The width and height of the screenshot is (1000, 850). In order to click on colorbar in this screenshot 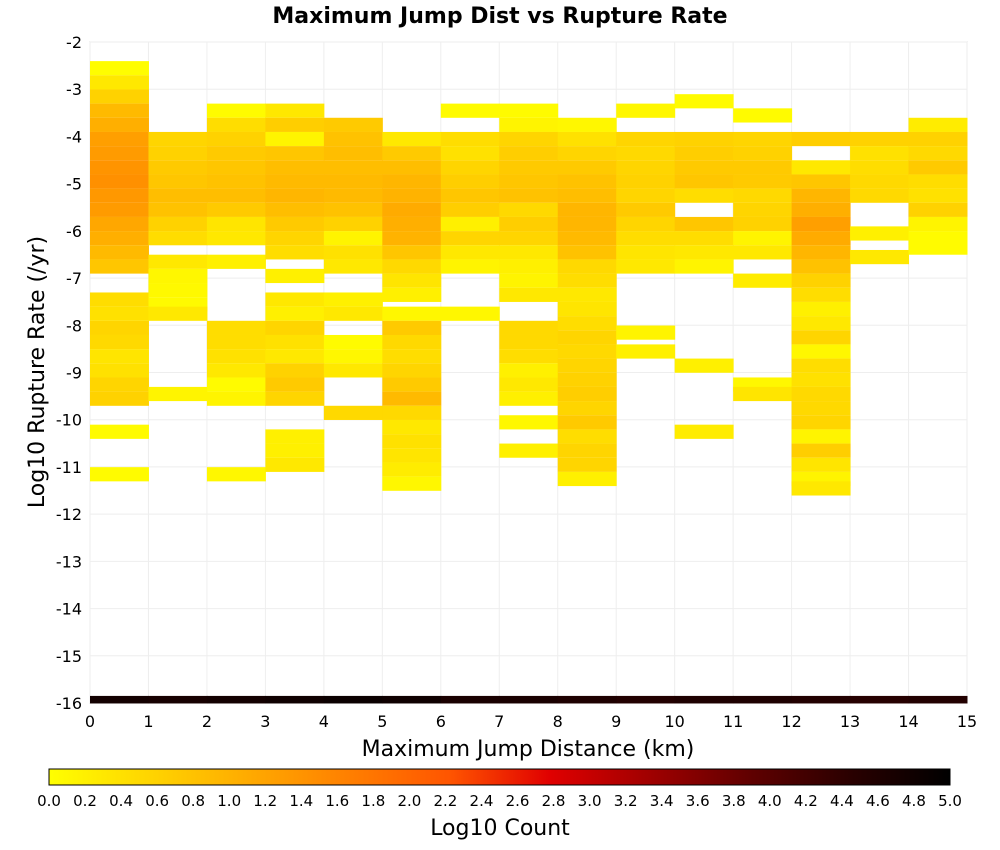, I will do `click(499, 777)`.